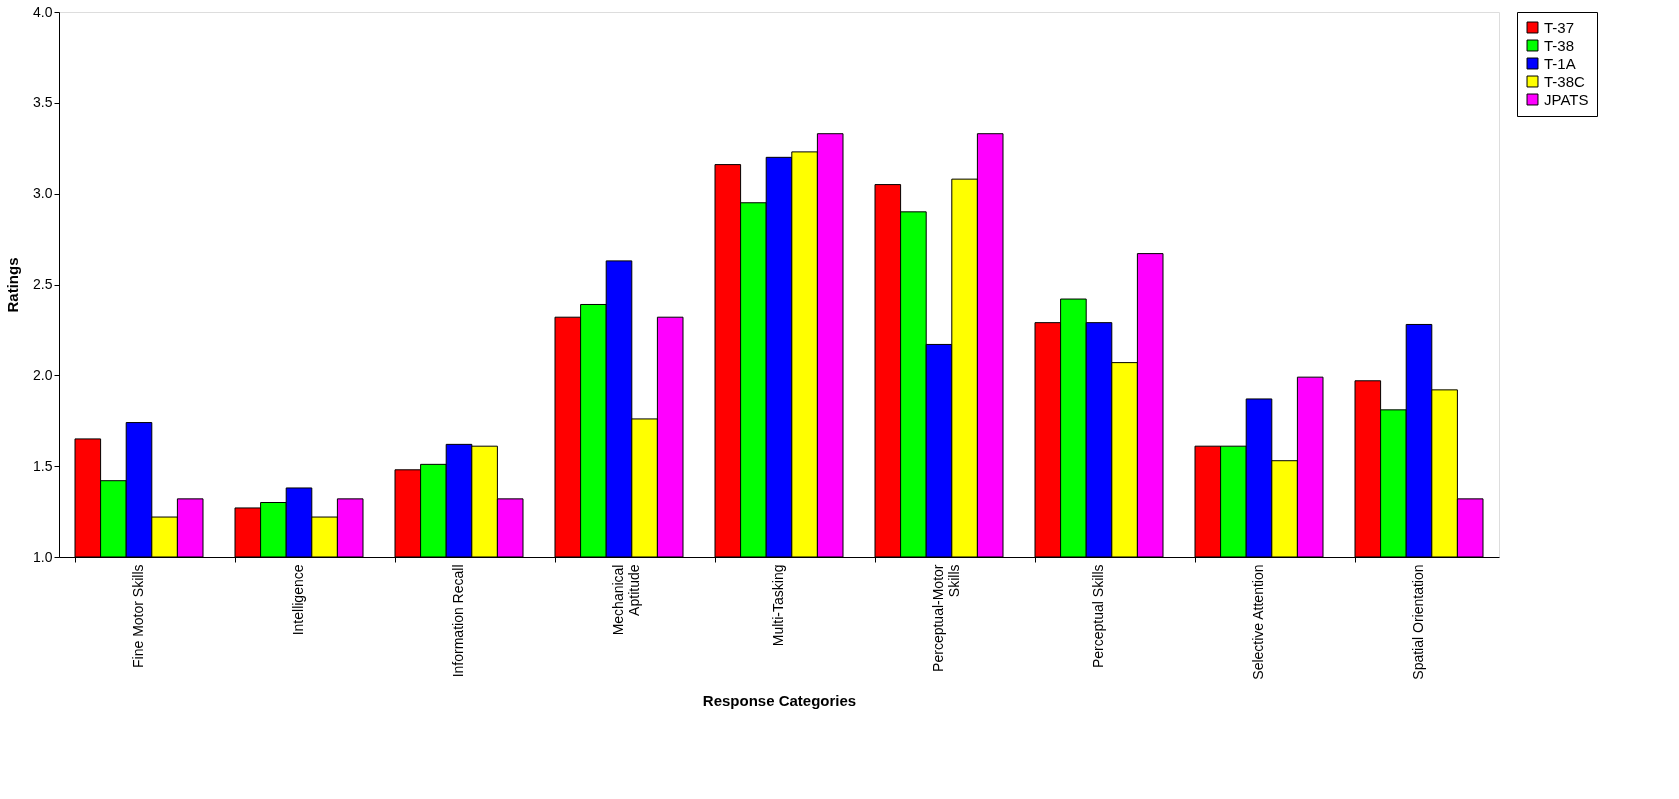  I want to click on y-tick-label: 2.5, so click(43, 284).